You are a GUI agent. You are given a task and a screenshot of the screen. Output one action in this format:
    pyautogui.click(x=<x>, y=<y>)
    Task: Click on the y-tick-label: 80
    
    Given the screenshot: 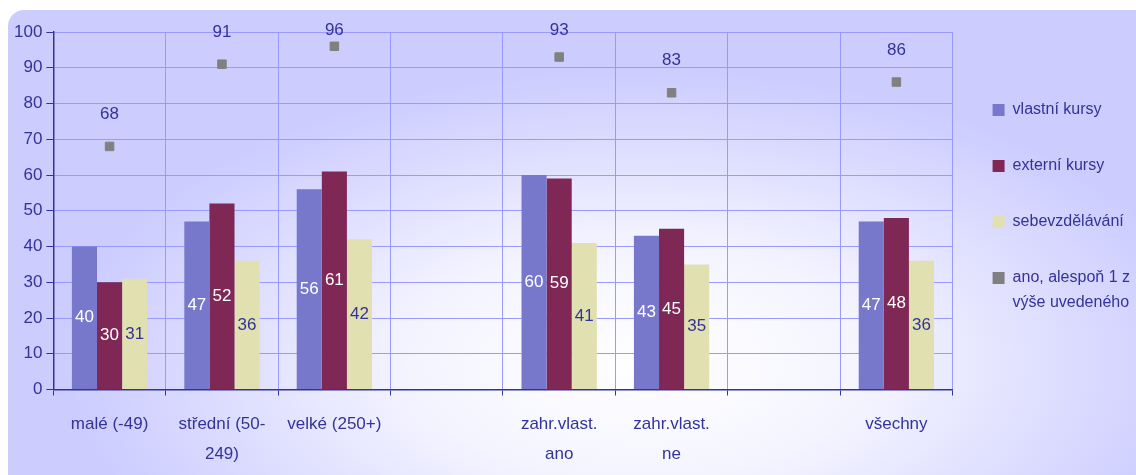 What is the action you would take?
    pyautogui.click(x=33, y=103)
    